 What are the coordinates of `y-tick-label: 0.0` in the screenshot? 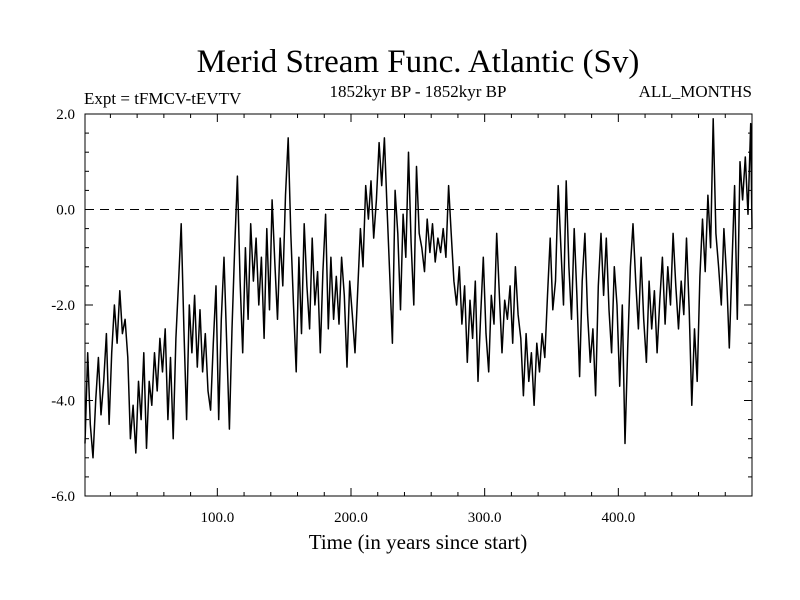 It's located at (65, 211).